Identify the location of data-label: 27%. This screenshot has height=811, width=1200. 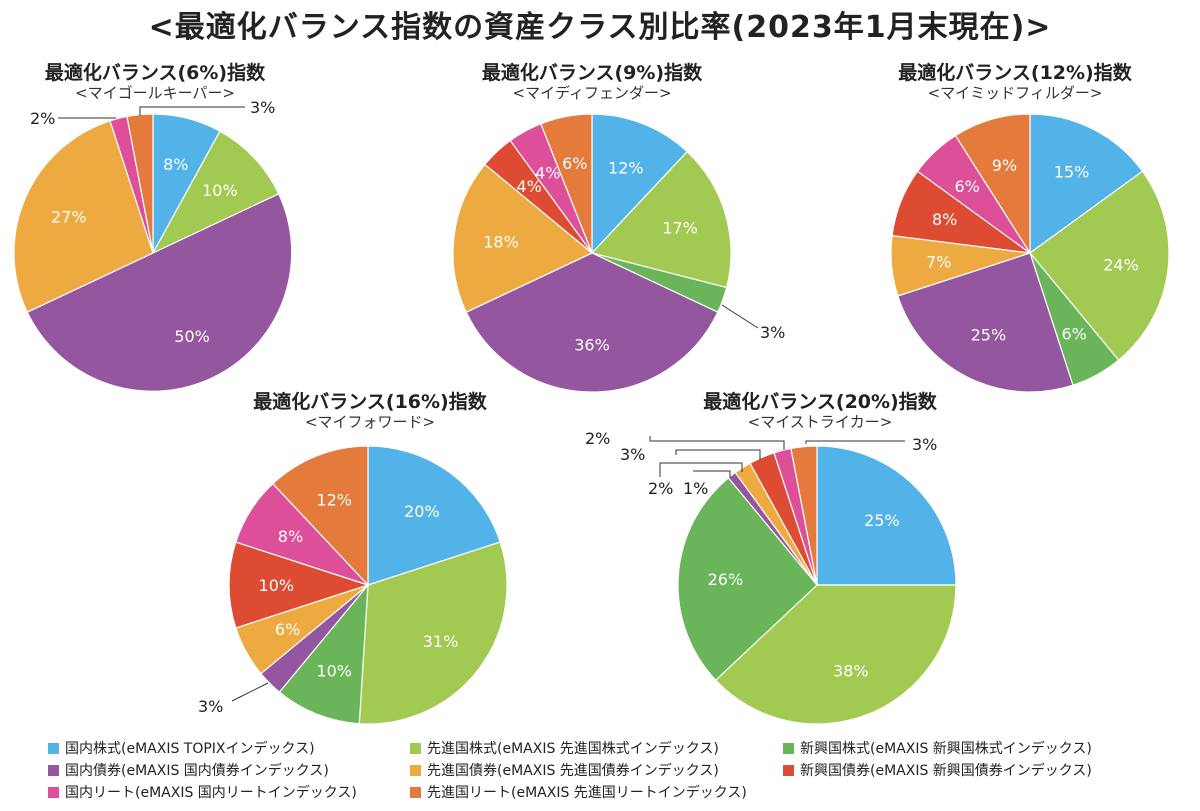
(69, 217).